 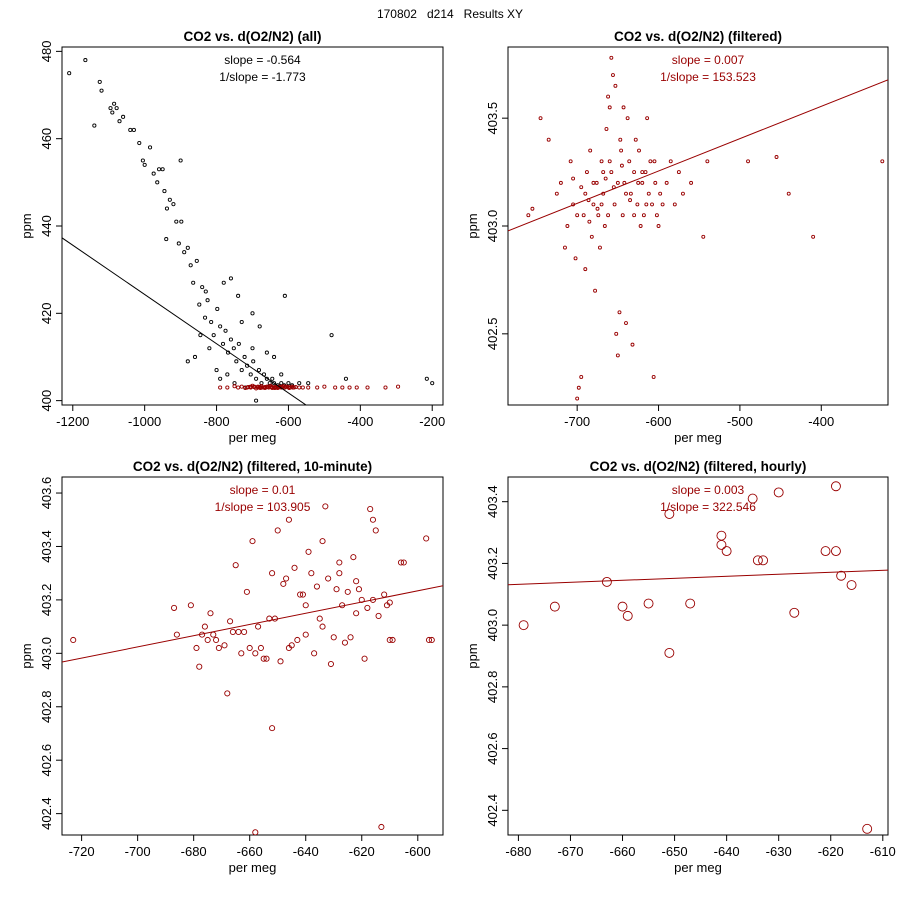 What do you see at coordinates (46, 226) in the screenshot?
I see `y-tick-label: 440` at bounding box center [46, 226].